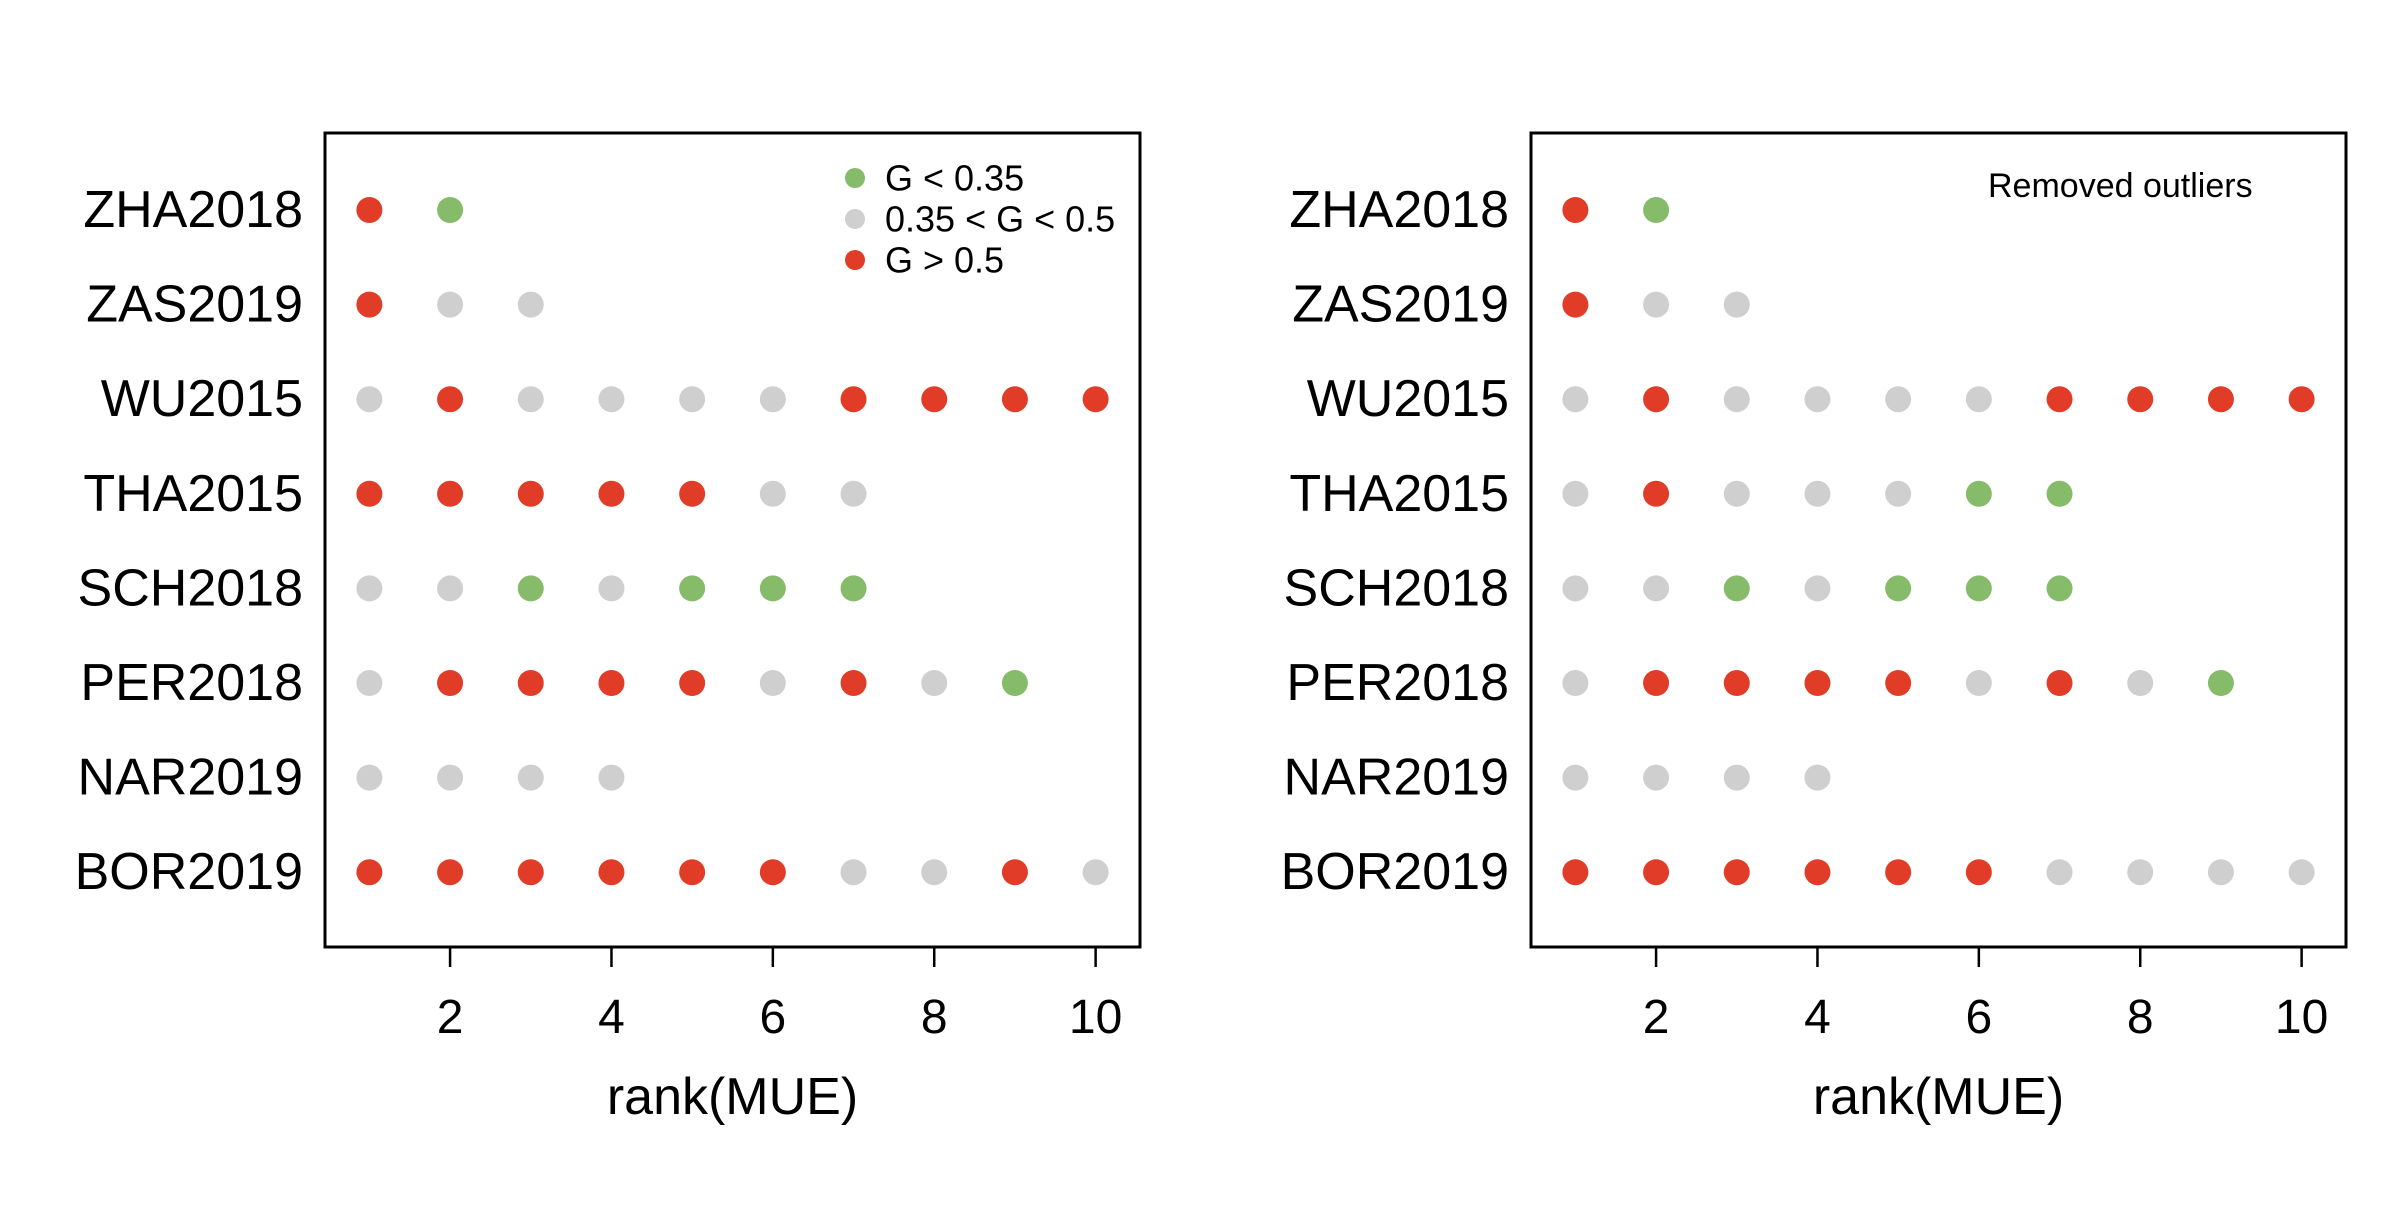  Describe the element at coordinates (1656, 1017) in the screenshot. I see `x-tick-label: 2` at that location.